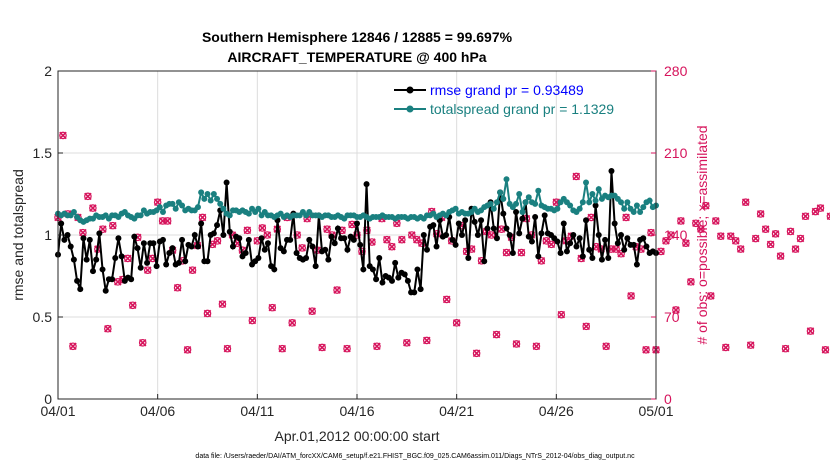 This screenshot has width=830, height=470. Describe the element at coordinates (43, 317) in the screenshot. I see `y-left-tick-label: 0.5` at that location.